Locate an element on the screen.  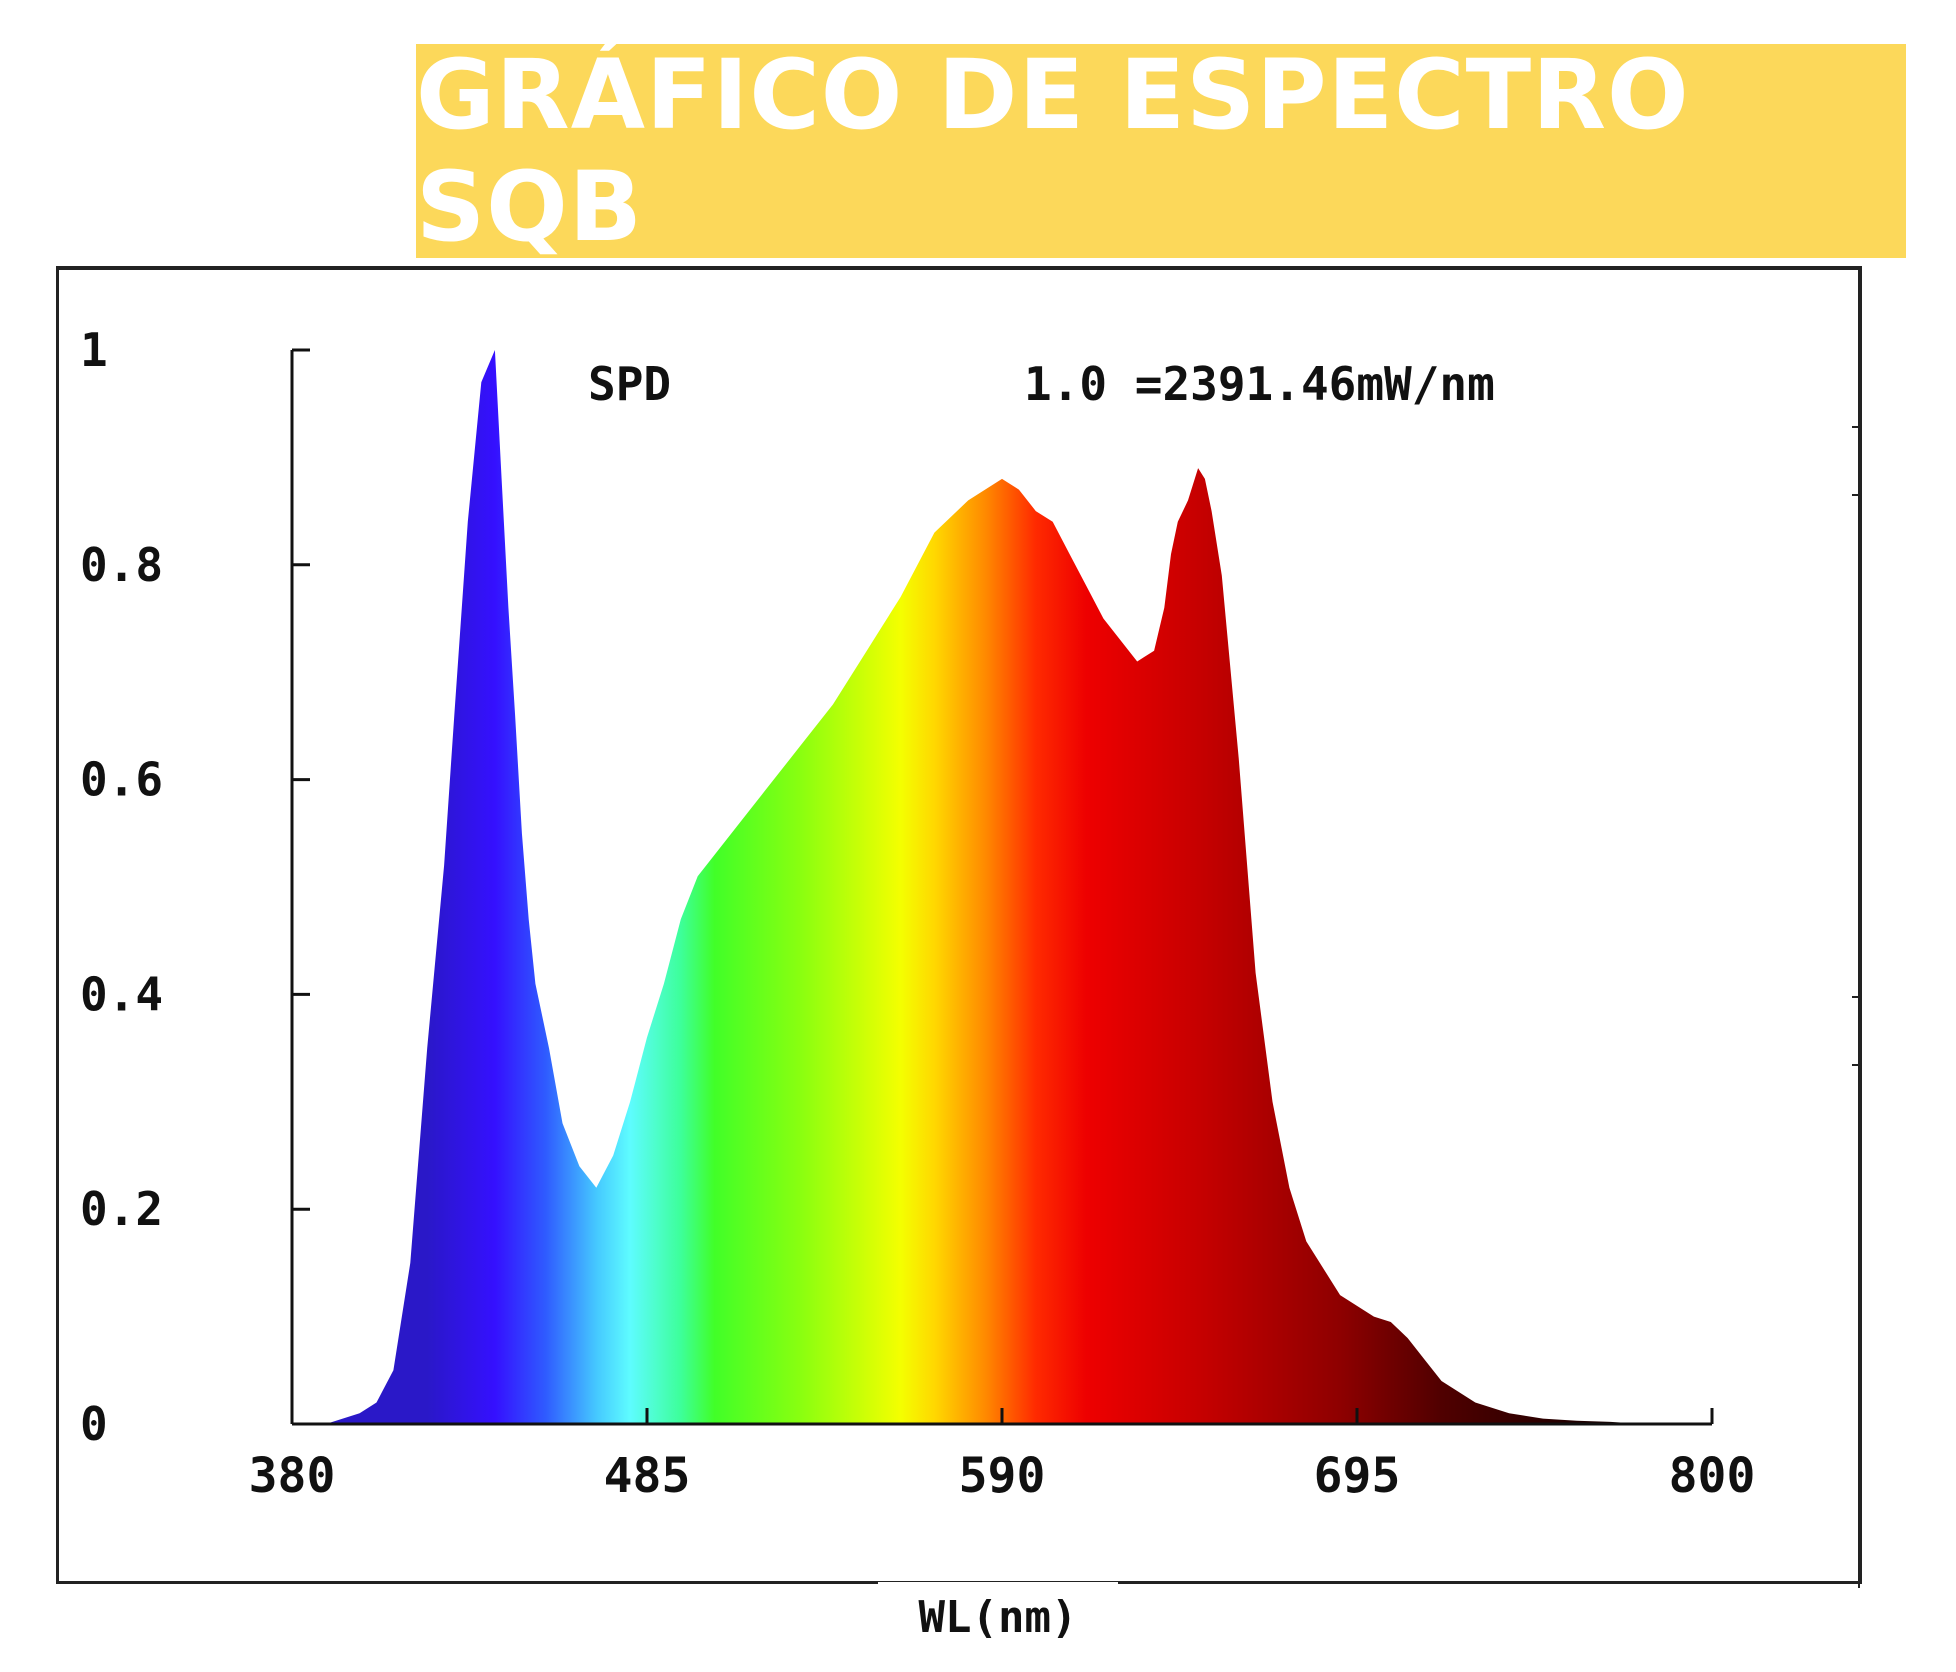
y-tick-label: 0 is located at coordinates (94, 1424).